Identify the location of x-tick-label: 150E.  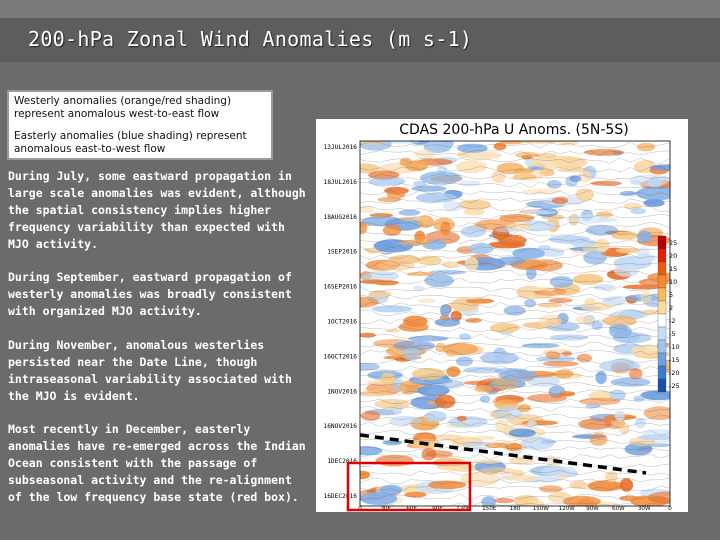
(489, 509).